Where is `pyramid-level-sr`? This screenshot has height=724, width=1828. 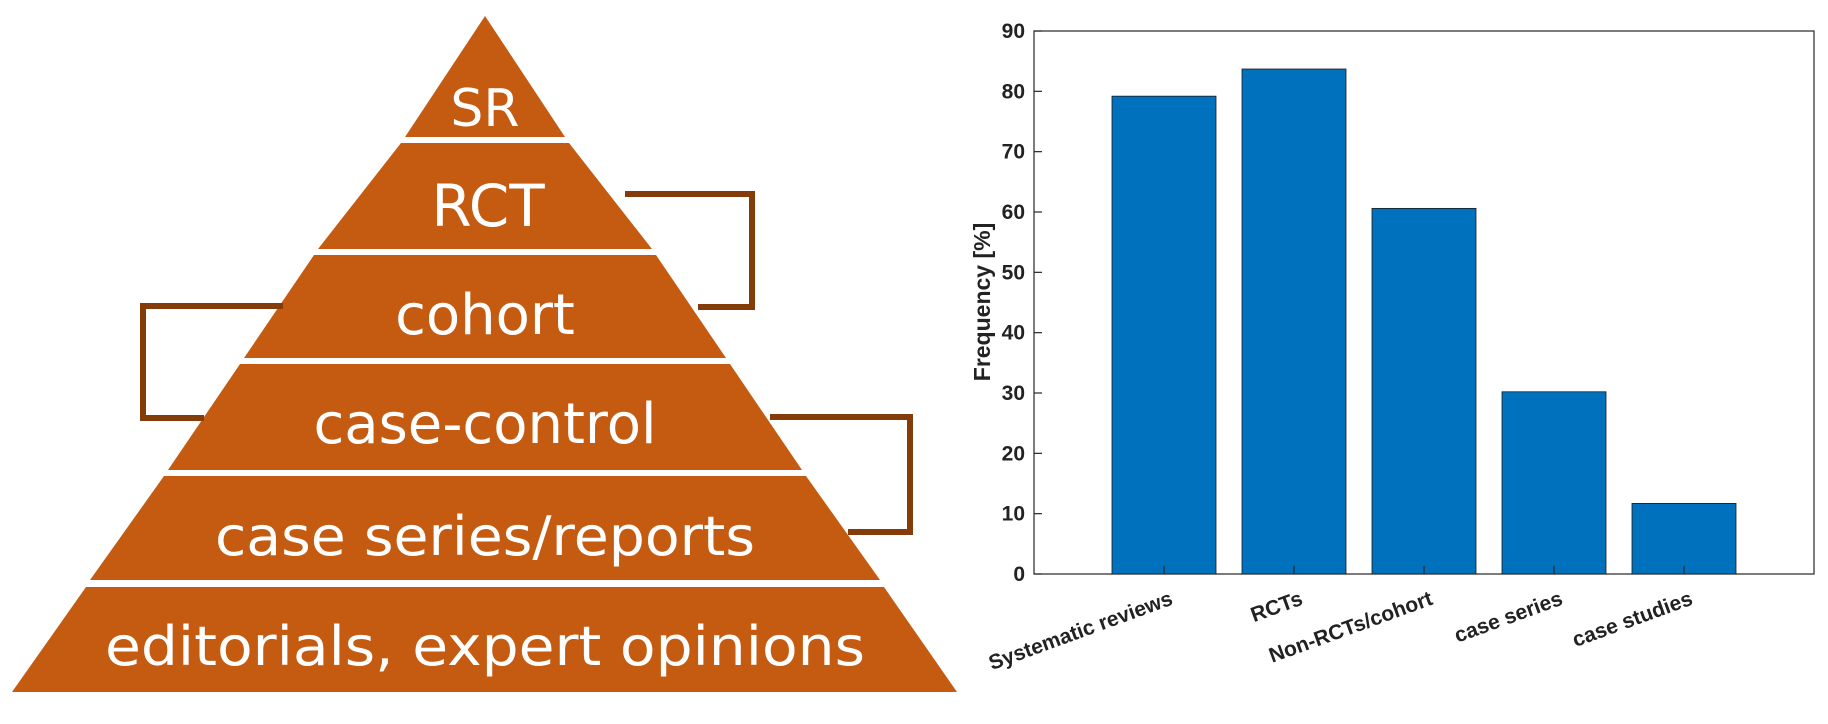
pyramid-level-sr is located at coordinates (485, 76).